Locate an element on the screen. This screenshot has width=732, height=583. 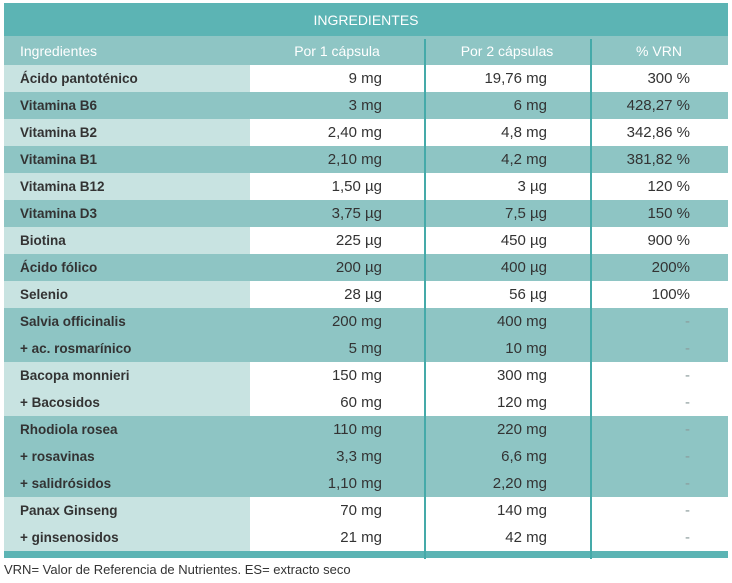
ingredient-name: + Bacosidos is located at coordinates (127, 402).